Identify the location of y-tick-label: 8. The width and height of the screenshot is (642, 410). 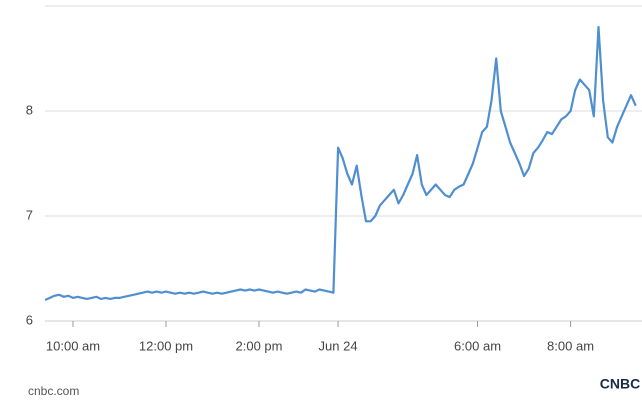
(29, 109).